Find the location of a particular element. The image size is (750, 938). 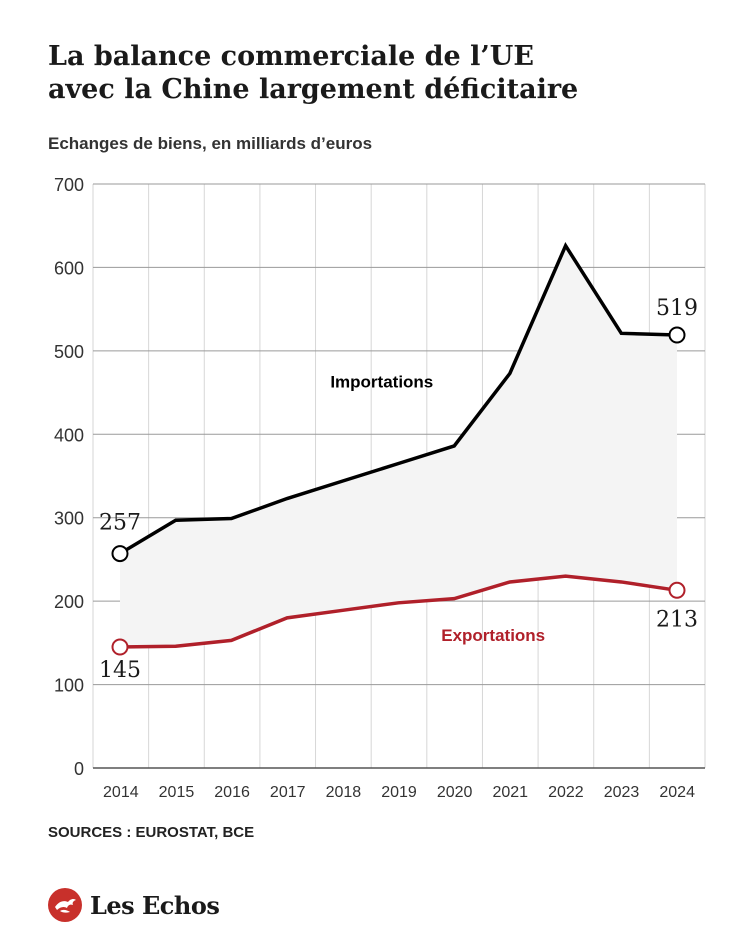

x-tick-label: 2015 is located at coordinates (177, 792).